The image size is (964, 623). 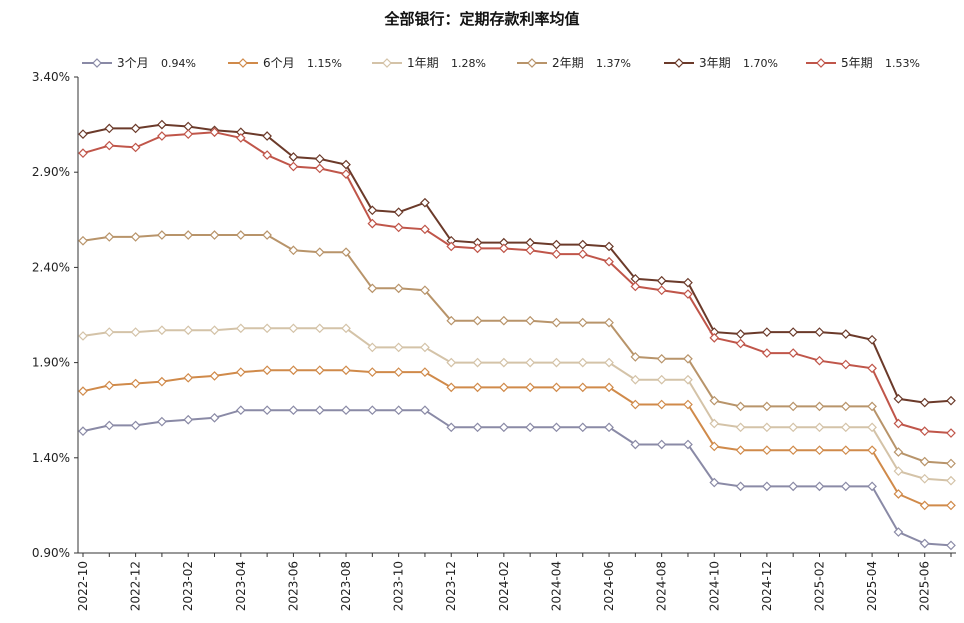 What do you see at coordinates (902, 63) in the screenshot?
I see `legend-value: 1.53%` at bounding box center [902, 63].